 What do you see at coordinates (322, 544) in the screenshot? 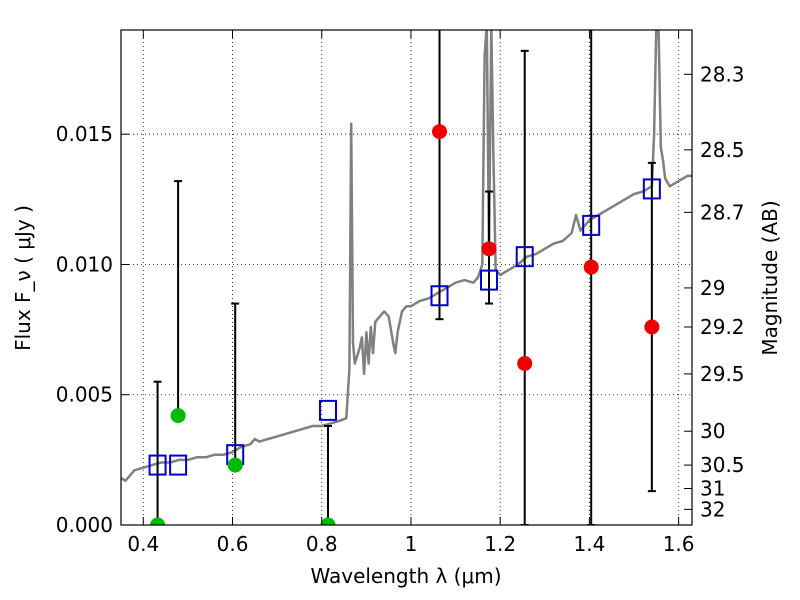
I see `x-tick-label: 0.8` at bounding box center [322, 544].